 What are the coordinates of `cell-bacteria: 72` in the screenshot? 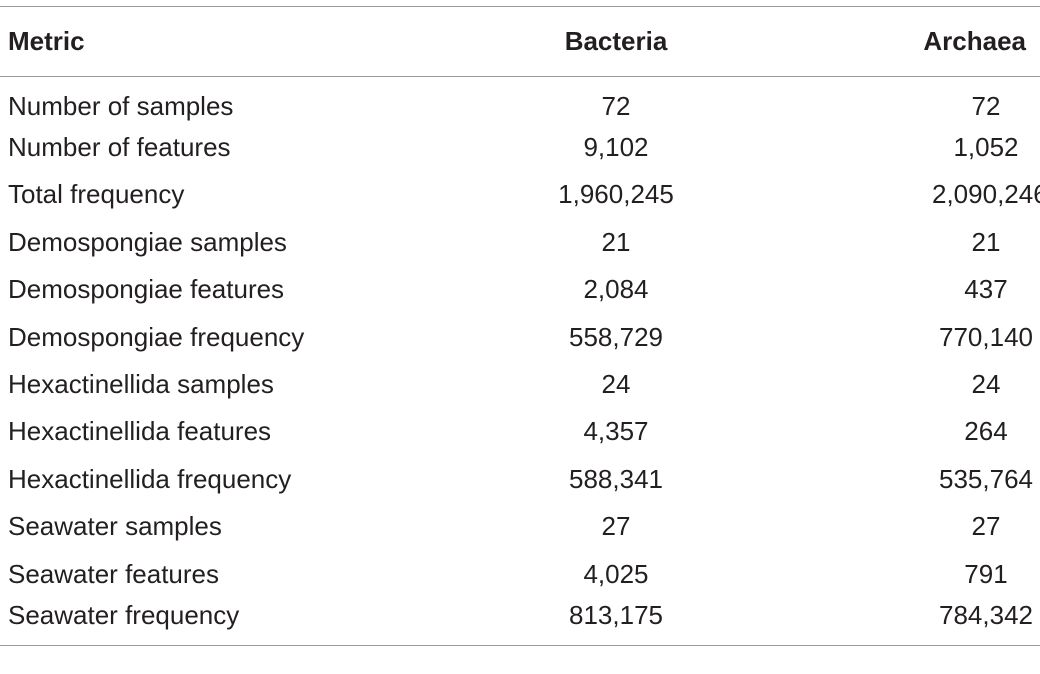 It's located at (616, 105).